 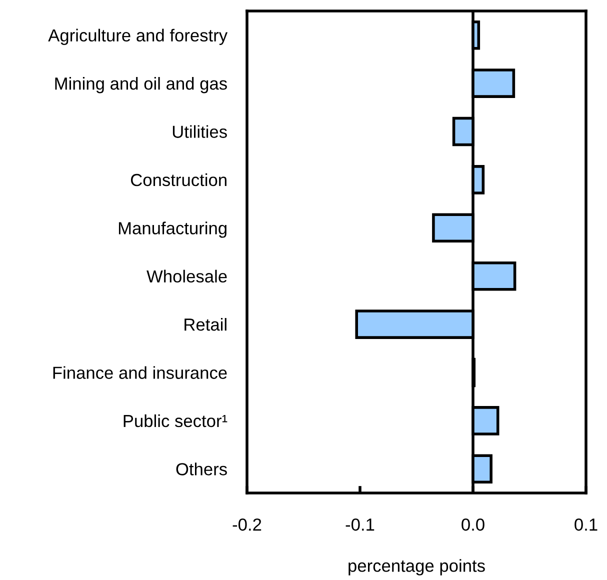 I want to click on y-tick-label: Finance and insurance, so click(x=140, y=372).